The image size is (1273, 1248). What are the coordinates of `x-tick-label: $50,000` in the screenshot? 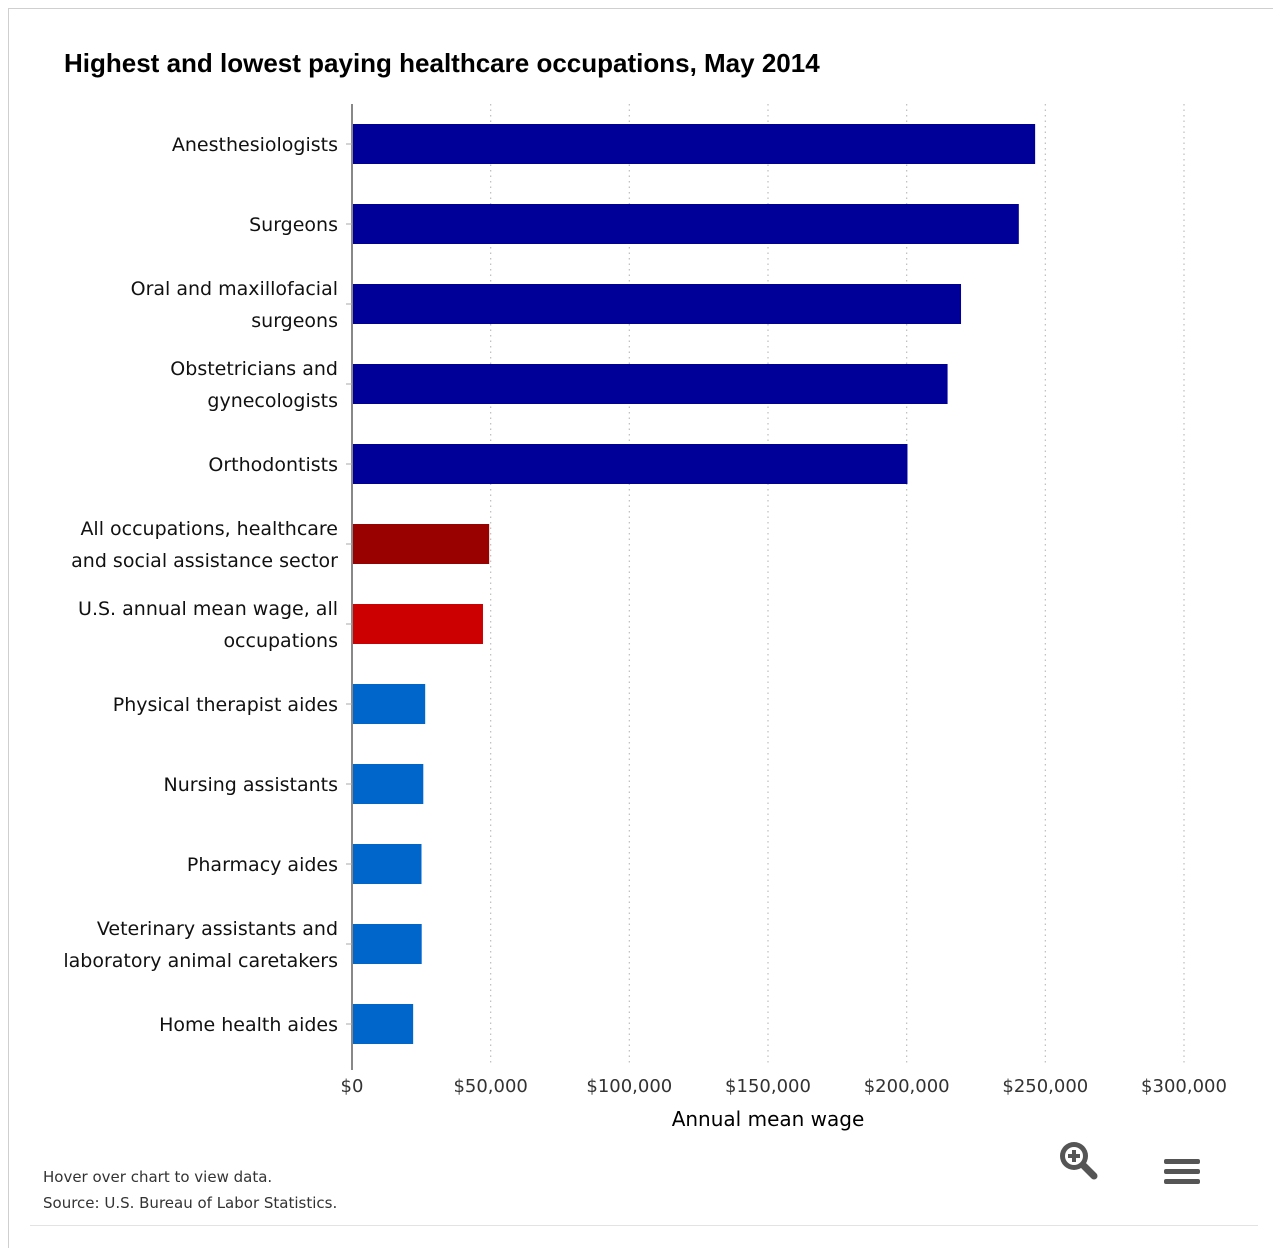 It's located at (490, 1086).